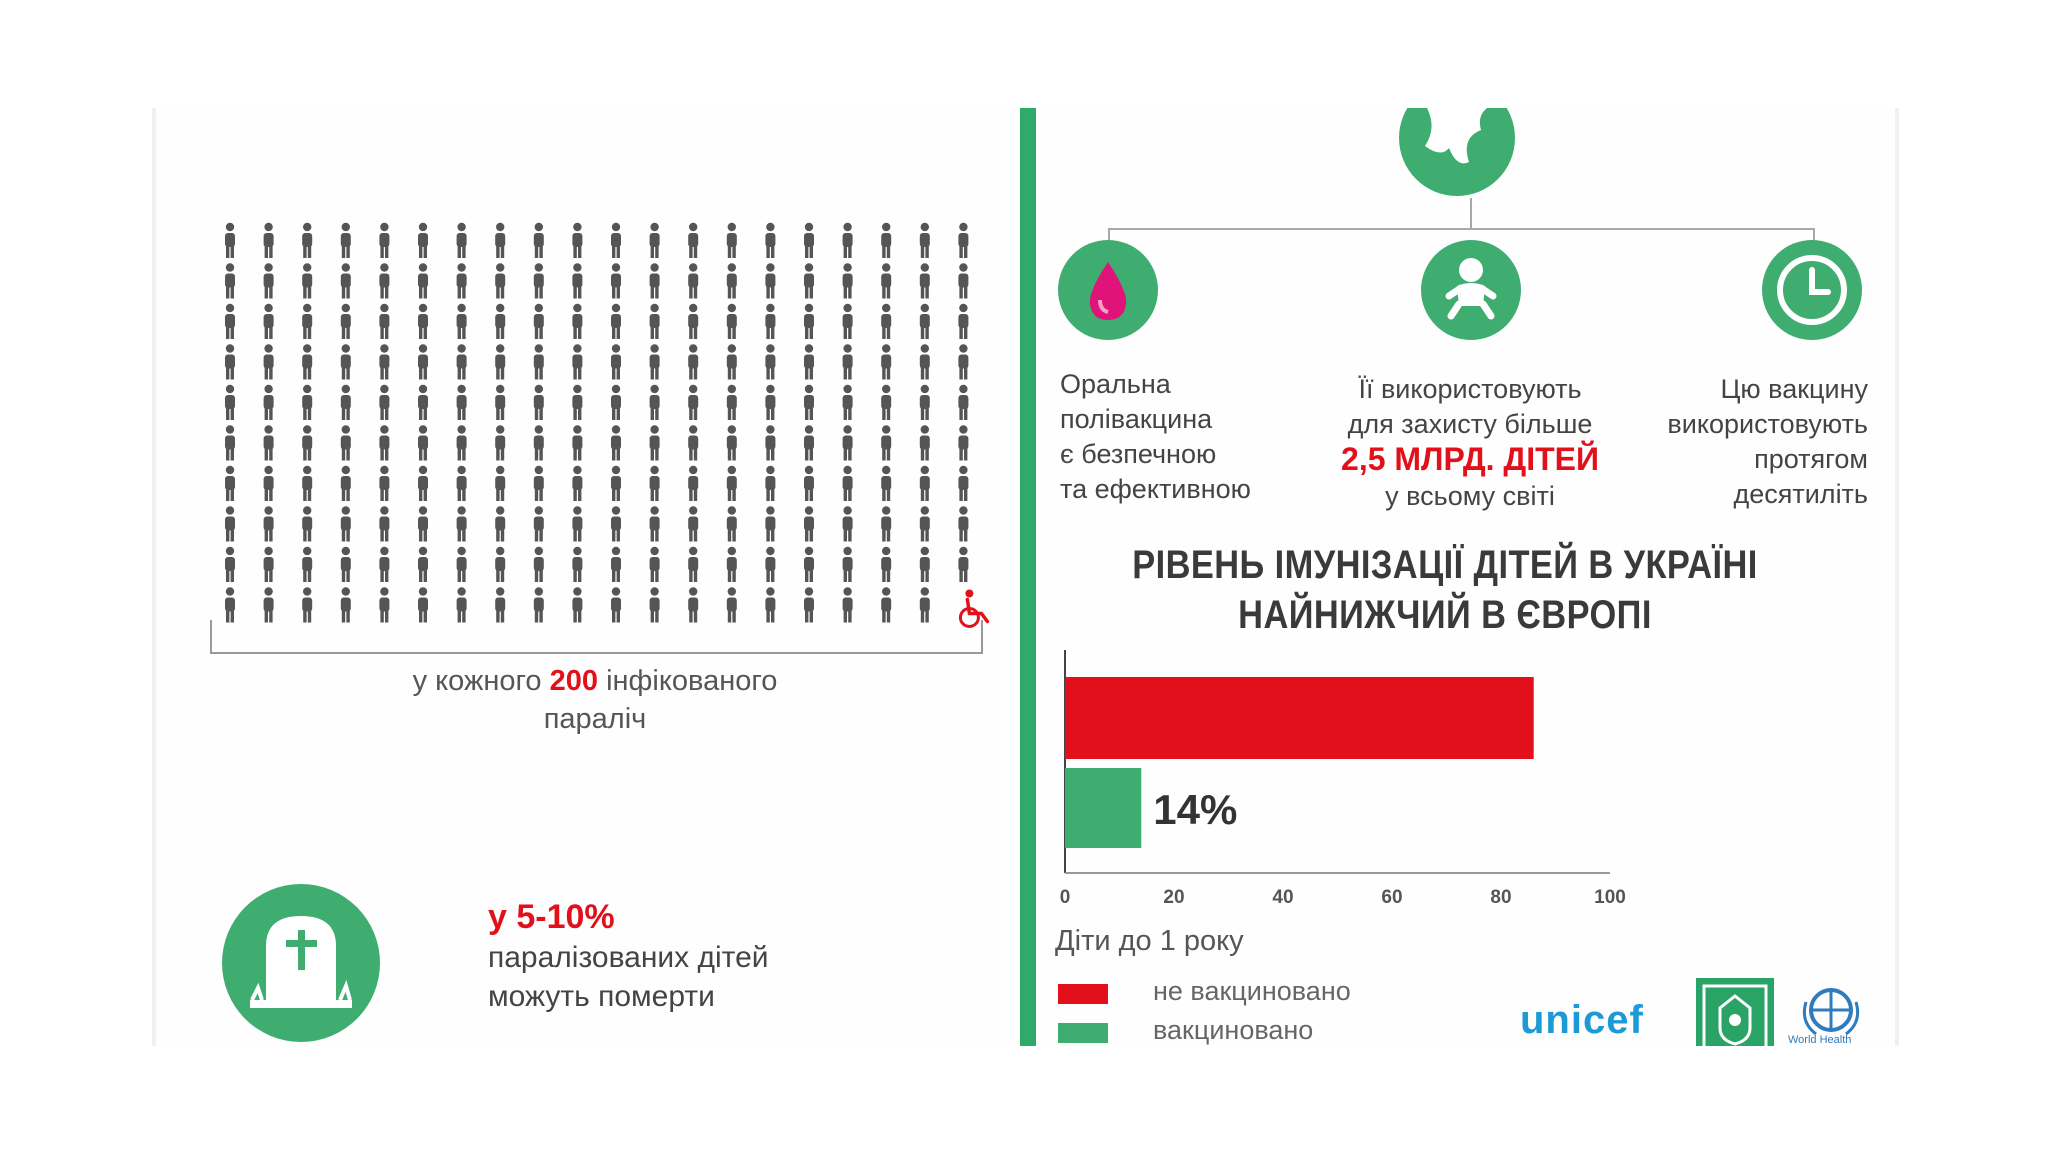  I want to click on x-tick-label: 40, so click(1282, 897).